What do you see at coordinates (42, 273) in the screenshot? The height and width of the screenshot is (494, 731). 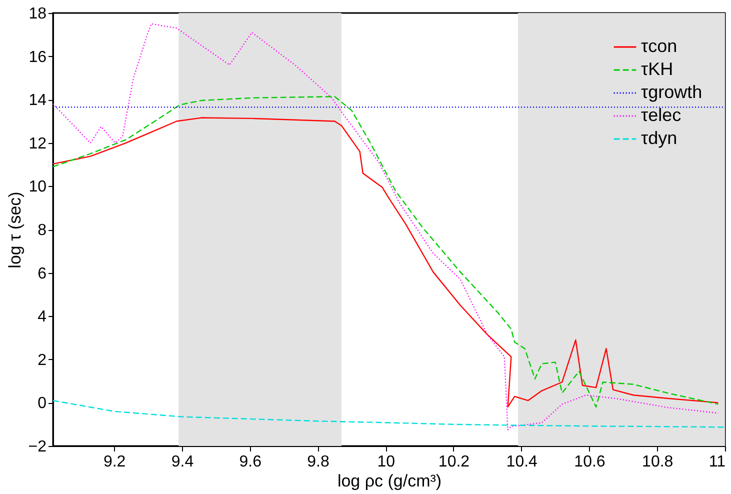 I see `y-tick-label: 6` at bounding box center [42, 273].